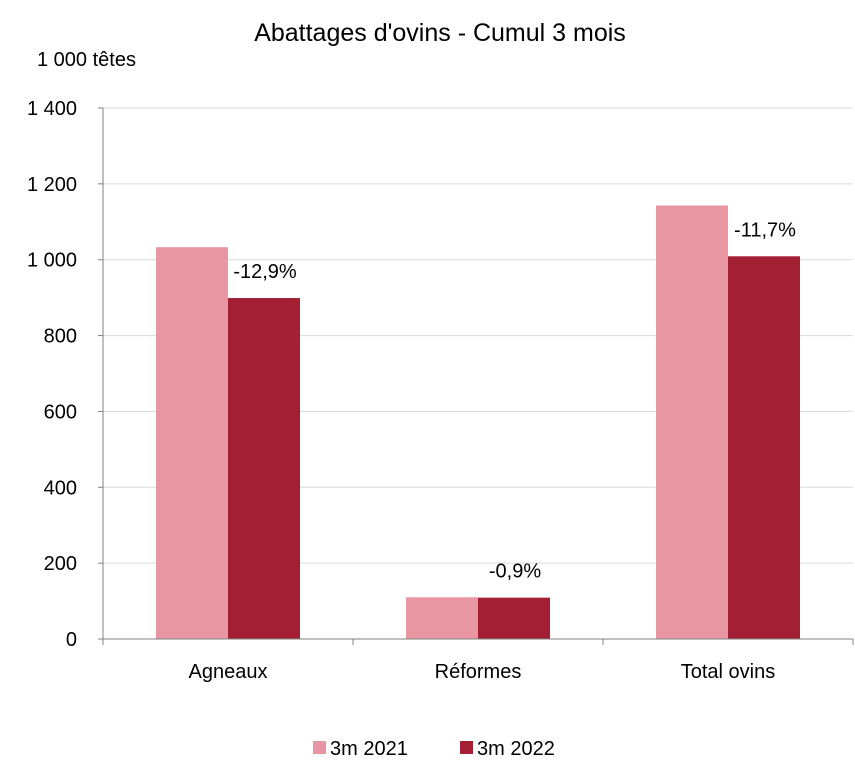 The height and width of the screenshot is (763, 855). What do you see at coordinates (60, 412) in the screenshot?
I see `y-tick-label: 600` at bounding box center [60, 412].